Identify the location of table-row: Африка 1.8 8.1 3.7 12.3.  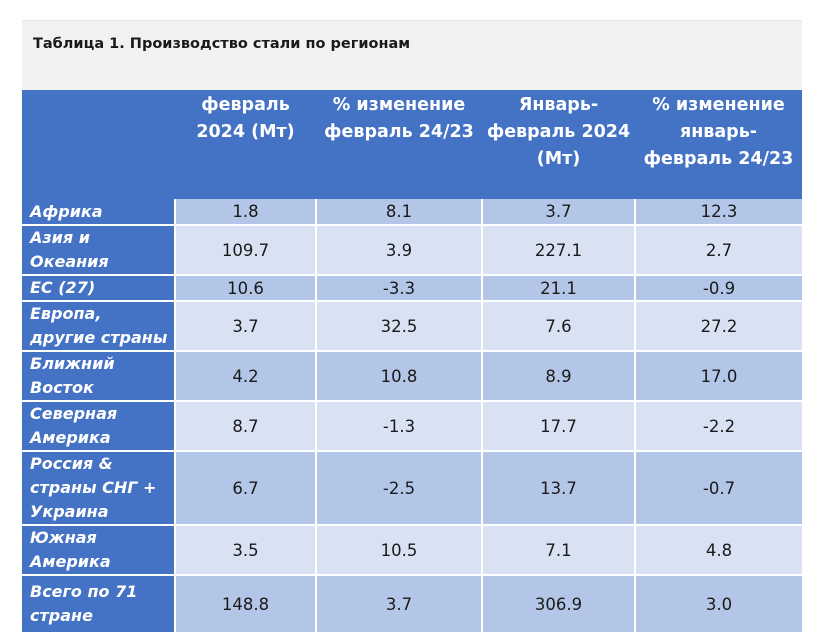
(412, 212).